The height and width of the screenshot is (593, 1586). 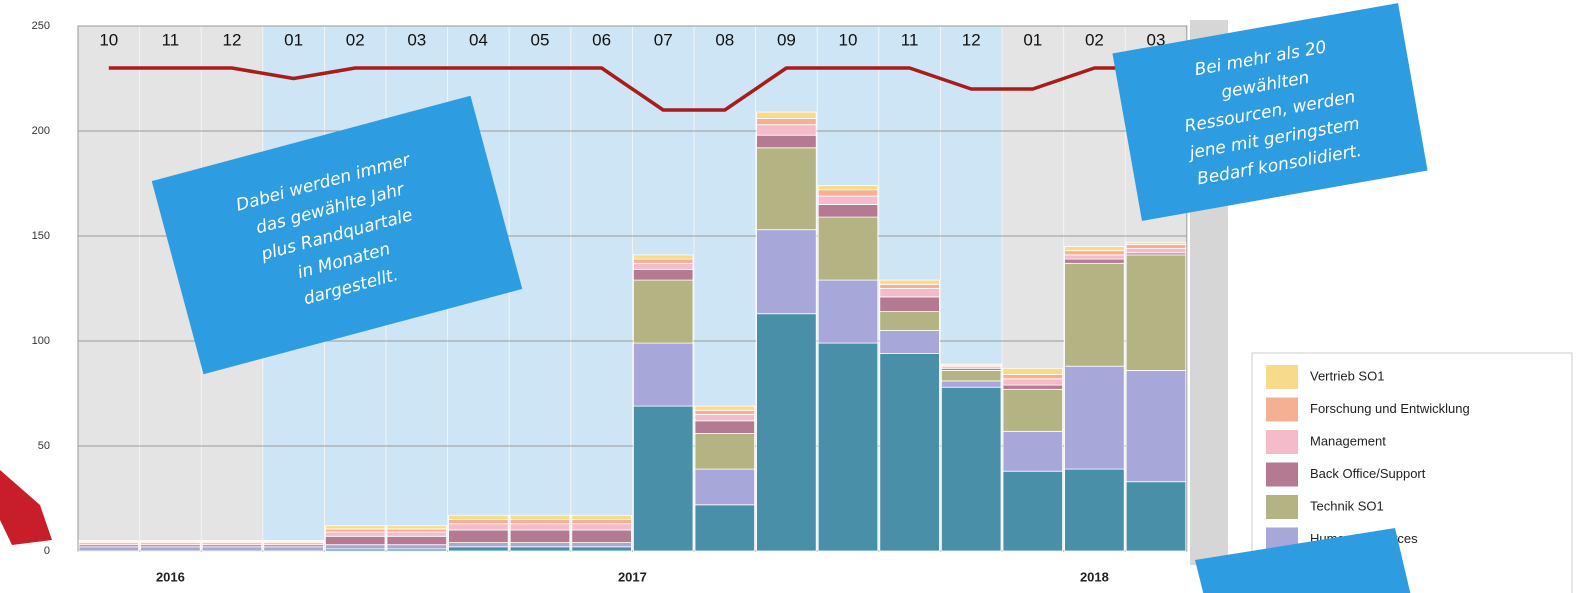 I want to click on y-tick-label: 200, so click(x=41, y=131).